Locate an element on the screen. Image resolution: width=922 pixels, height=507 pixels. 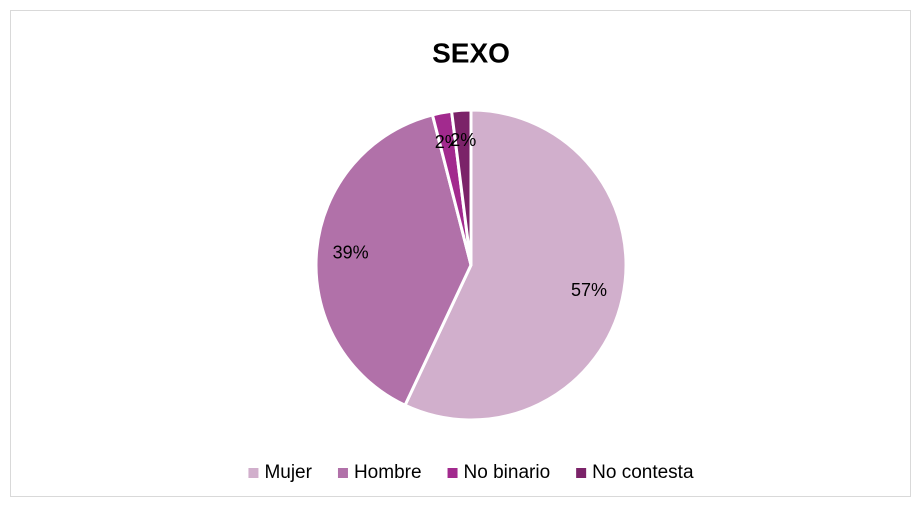
legend-label: Hombre is located at coordinates (388, 472).